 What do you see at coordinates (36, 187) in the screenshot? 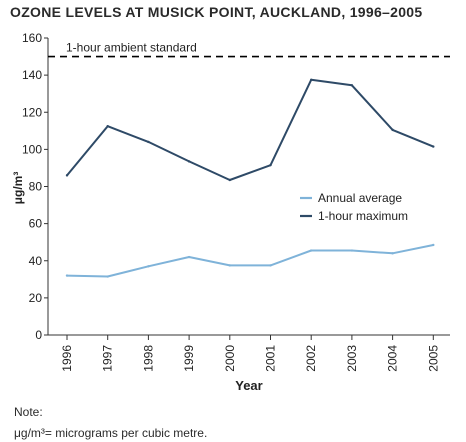
I see `y-tick-label: 80` at bounding box center [36, 187].